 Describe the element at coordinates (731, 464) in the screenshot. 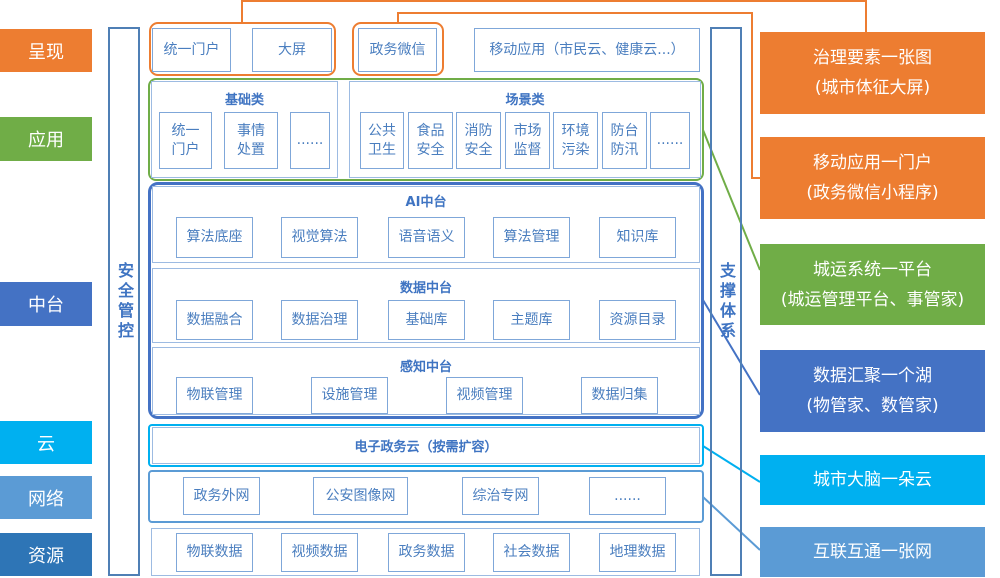

I see `connector-cloud` at that location.